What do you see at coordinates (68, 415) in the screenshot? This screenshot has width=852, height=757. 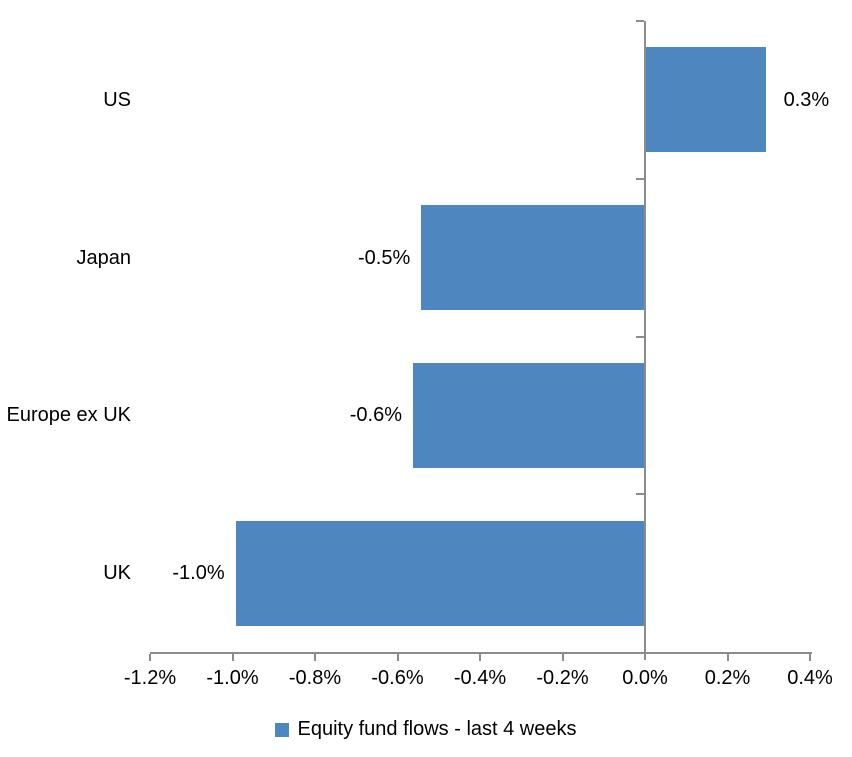 I see `category-label: Europe ex UK` at bounding box center [68, 415].